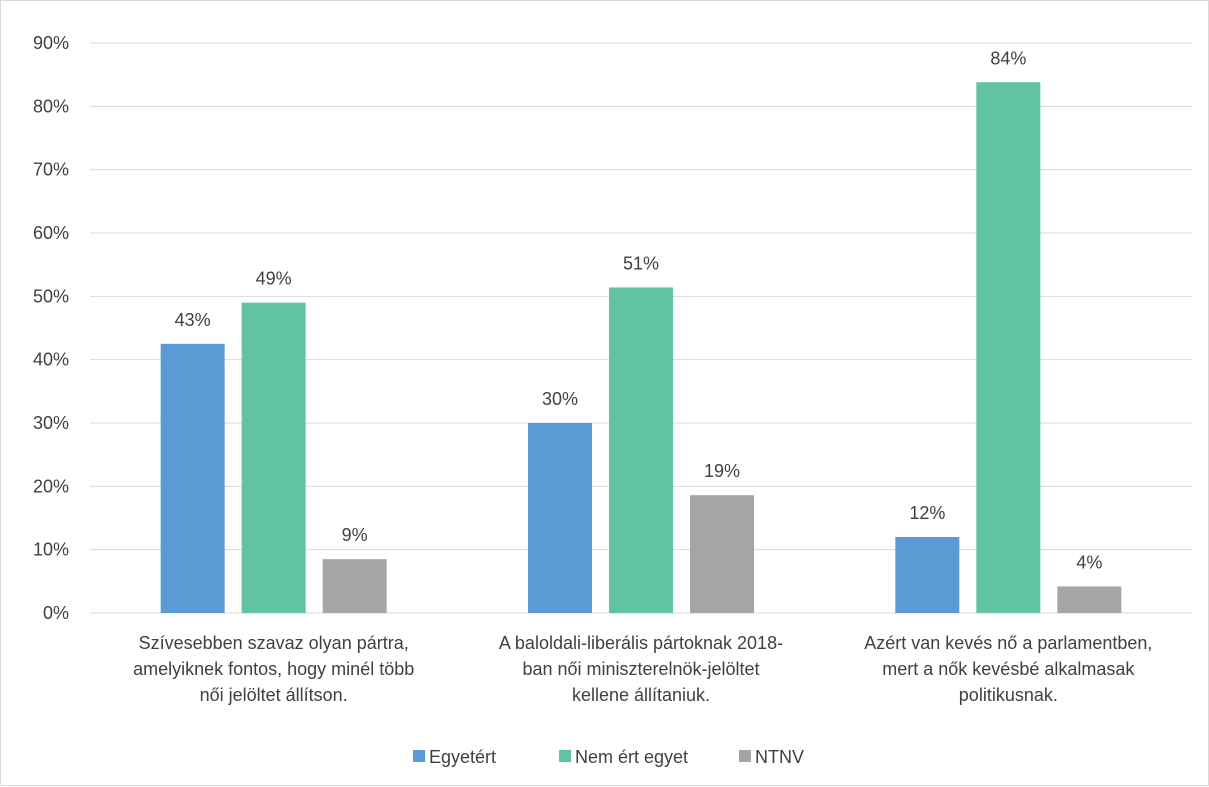  Describe the element at coordinates (51, 550) in the screenshot. I see `y-tick-label: 10%` at that location.